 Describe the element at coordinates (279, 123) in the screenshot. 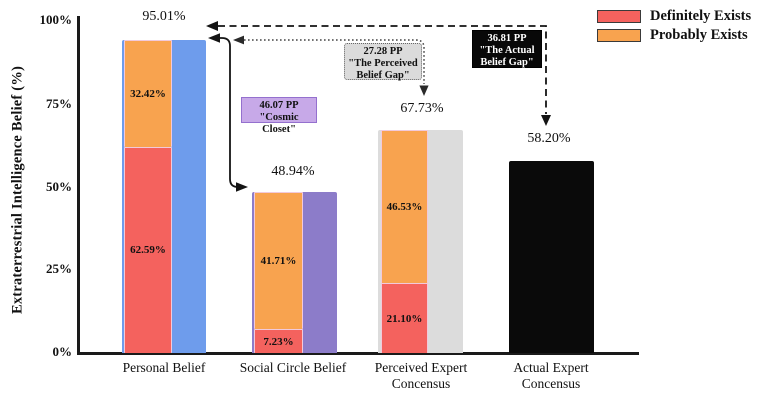

I see `annotation-title: "Cosmic Closet"` at that location.